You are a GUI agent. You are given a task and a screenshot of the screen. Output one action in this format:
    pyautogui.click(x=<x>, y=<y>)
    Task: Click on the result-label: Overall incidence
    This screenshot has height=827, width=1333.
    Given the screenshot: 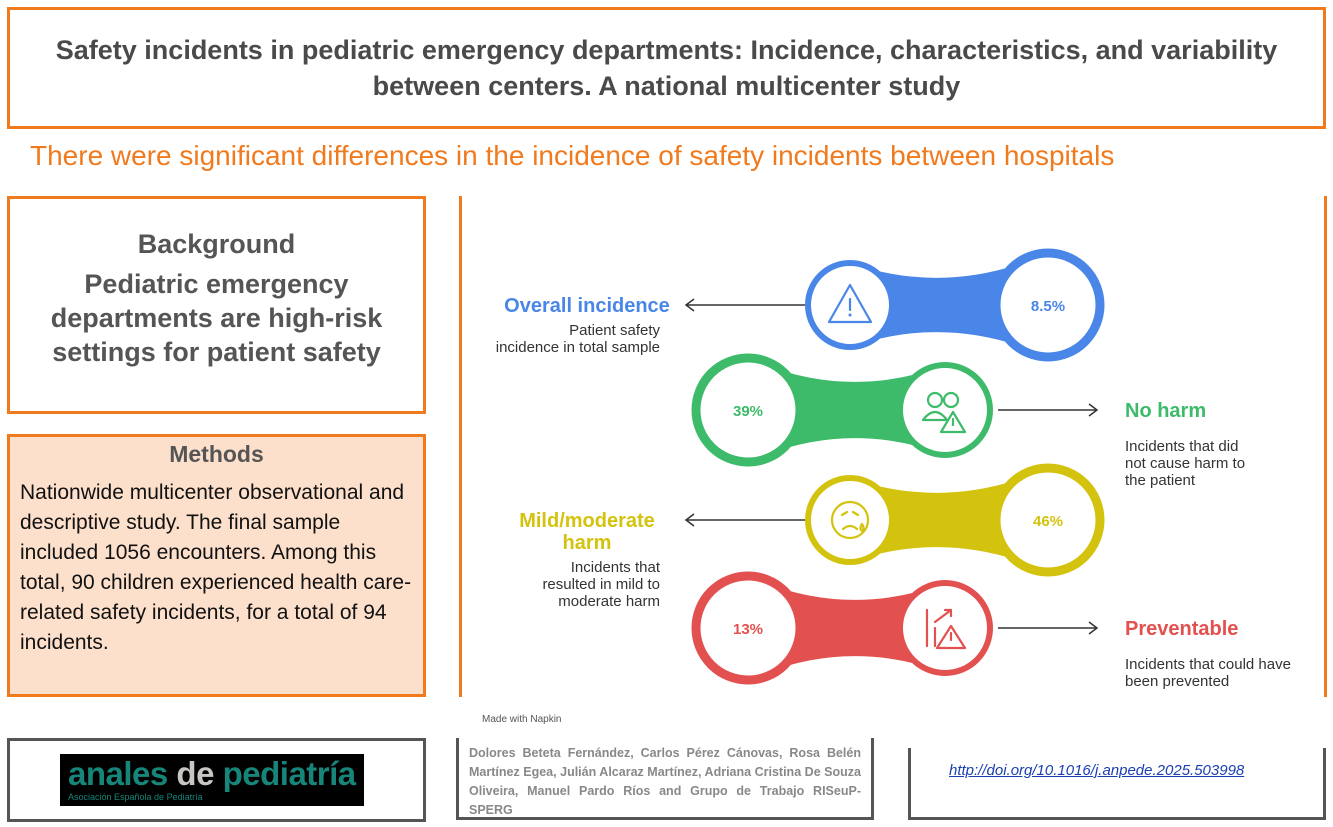 What is the action you would take?
    pyautogui.click(x=587, y=306)
    